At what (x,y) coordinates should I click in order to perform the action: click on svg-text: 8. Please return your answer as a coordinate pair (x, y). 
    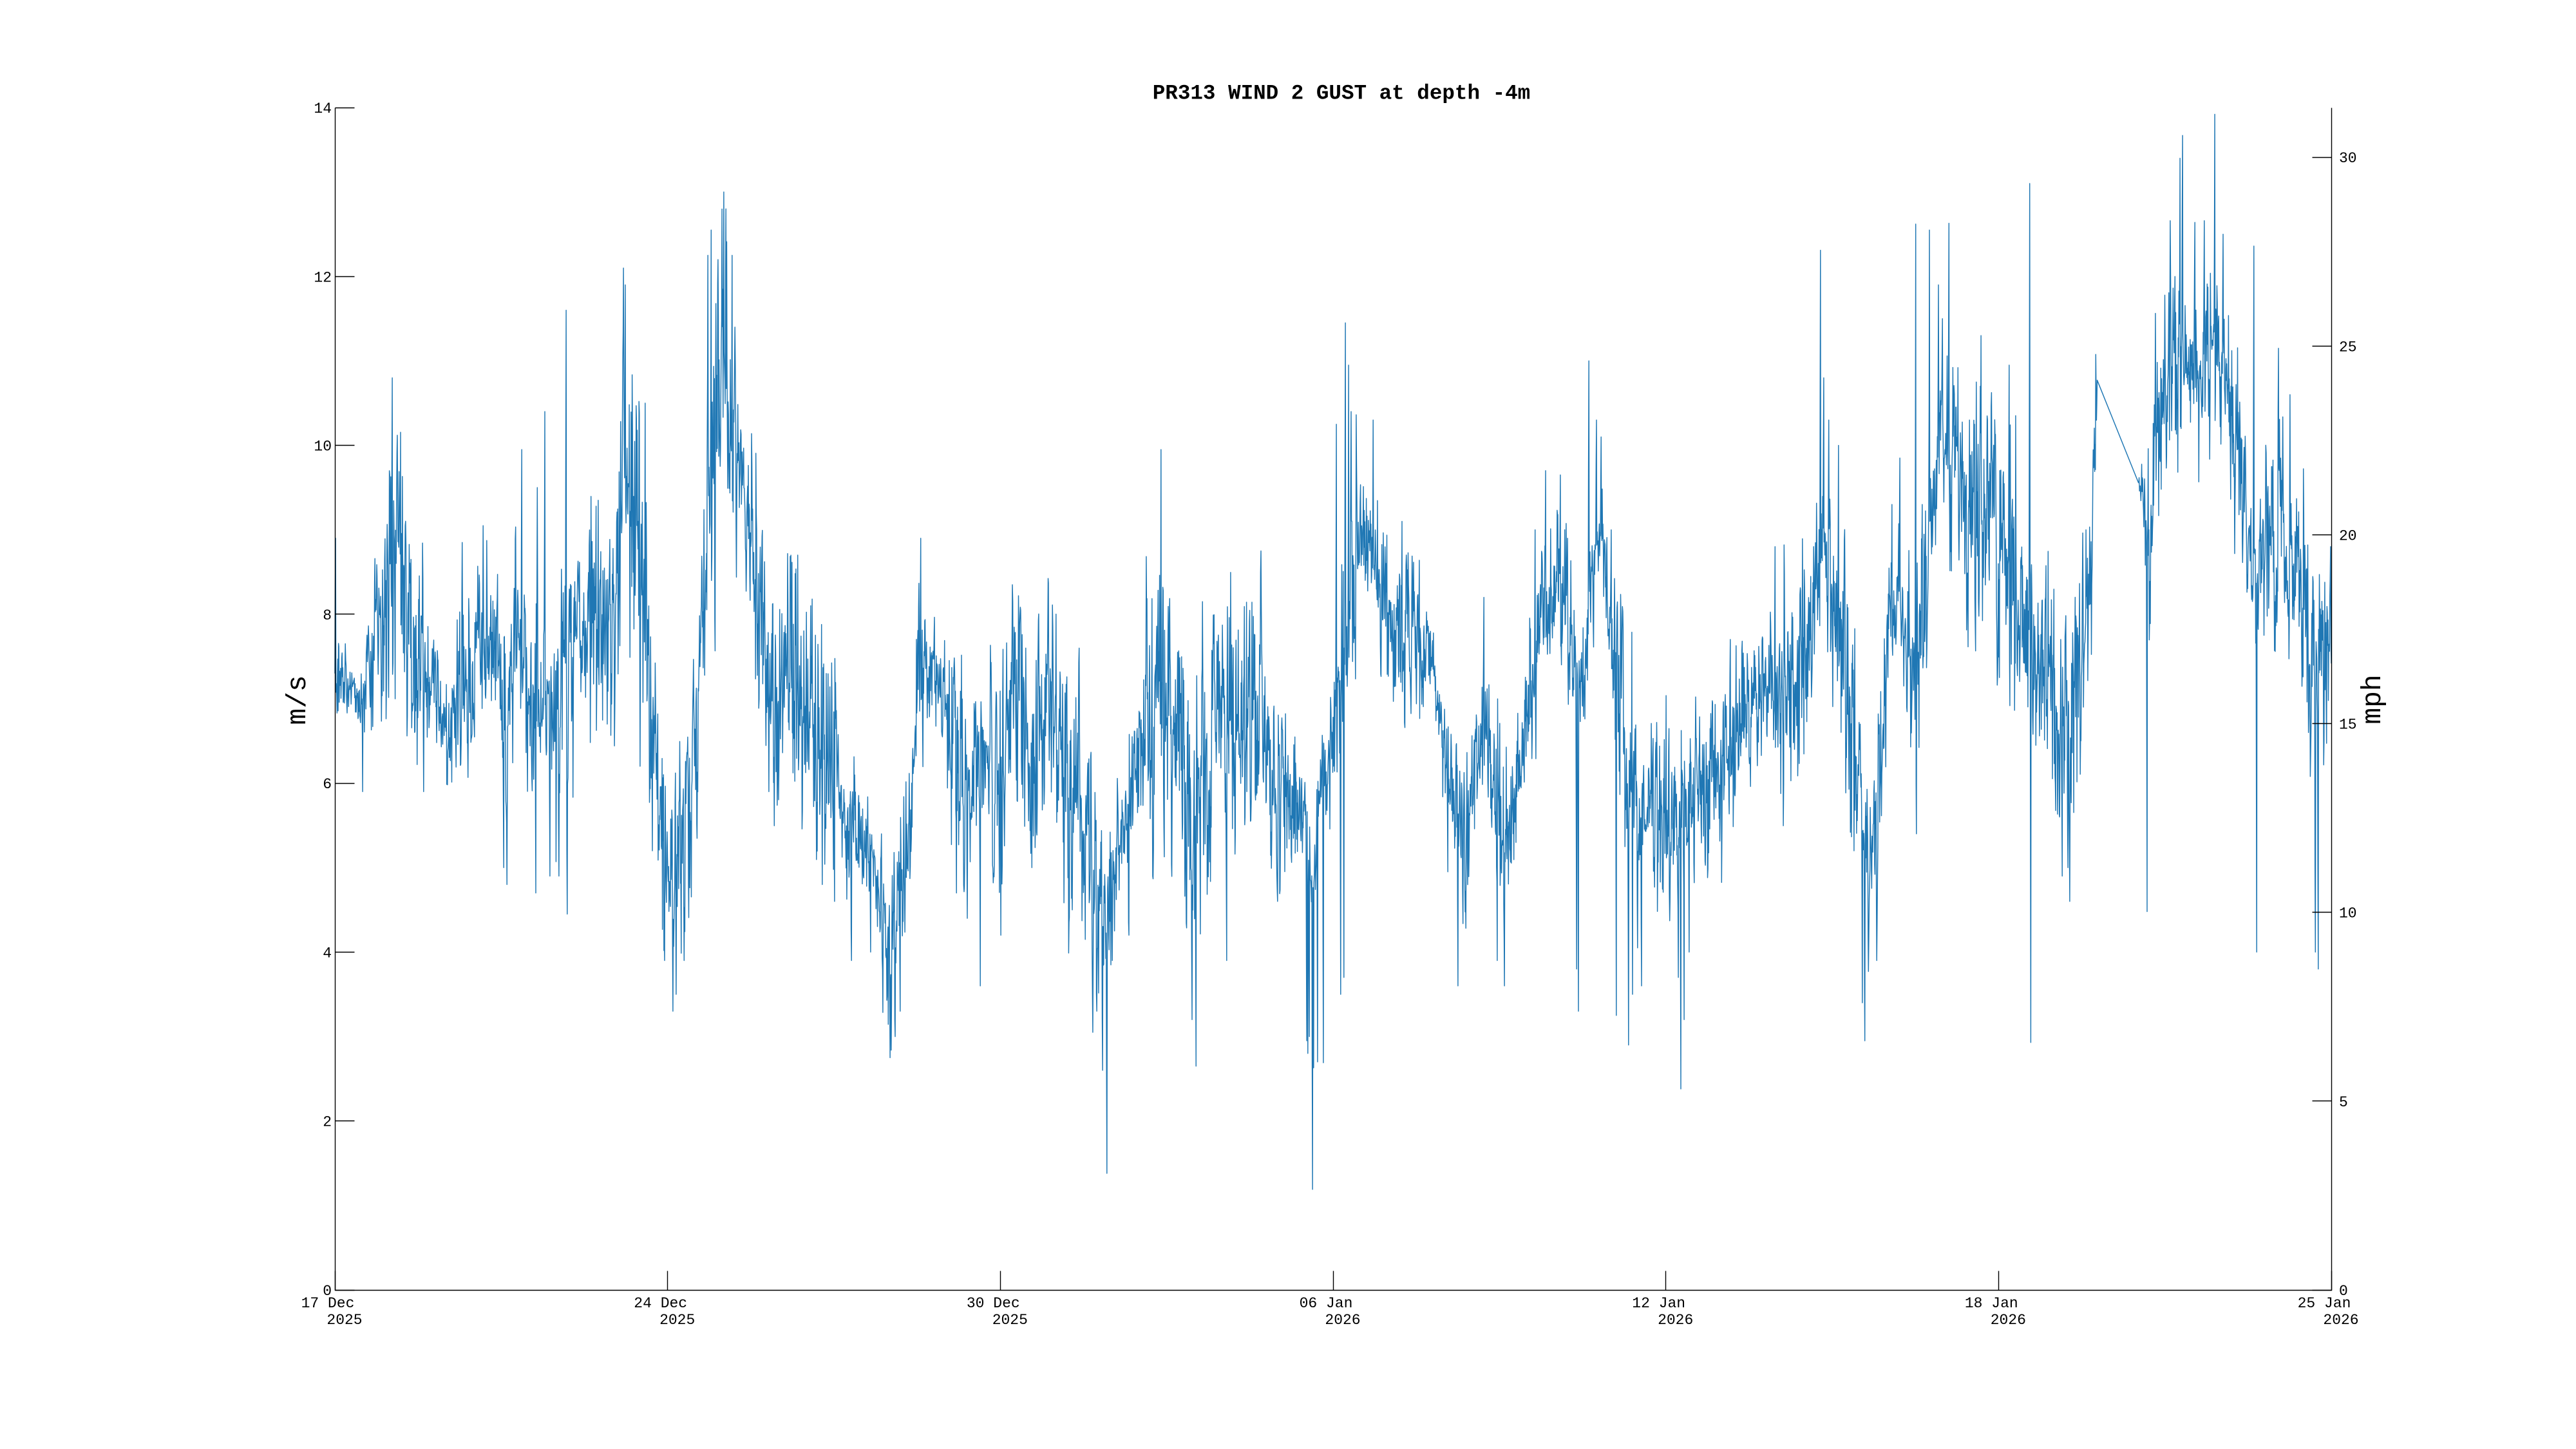
    Looking at the image, I should click on (327, 615).